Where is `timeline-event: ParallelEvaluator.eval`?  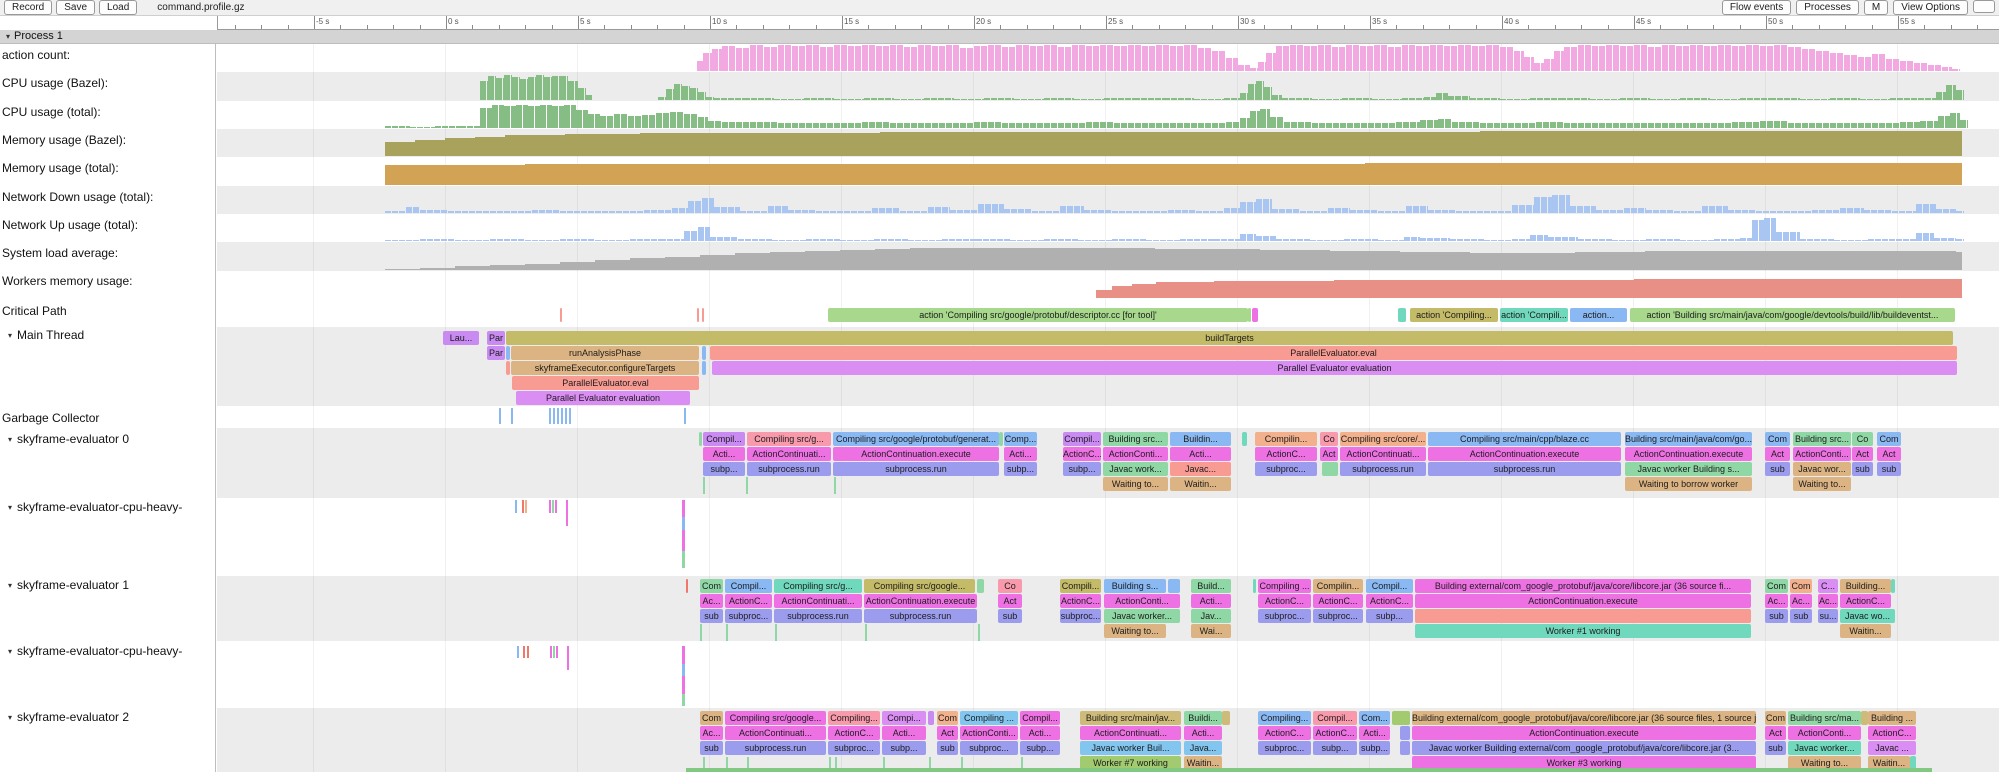 timeline-event: ParallelEvaluator.eval is located at coordinates (1333, 353).